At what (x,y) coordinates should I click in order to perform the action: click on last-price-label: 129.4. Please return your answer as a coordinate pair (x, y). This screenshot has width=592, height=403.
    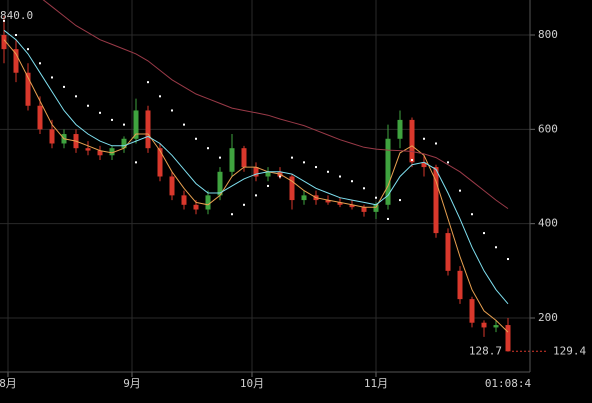
    Looking at the image, I should click on (569, 350).